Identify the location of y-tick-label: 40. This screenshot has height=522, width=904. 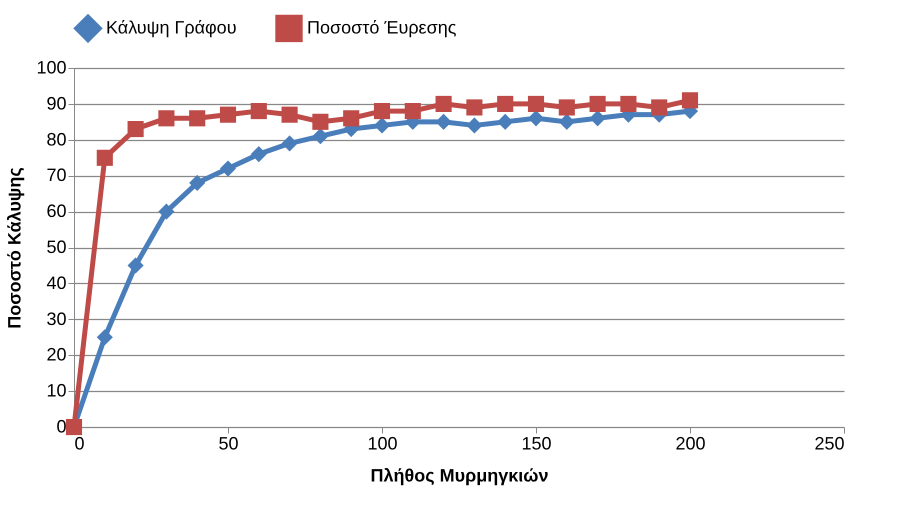
(56, 282).